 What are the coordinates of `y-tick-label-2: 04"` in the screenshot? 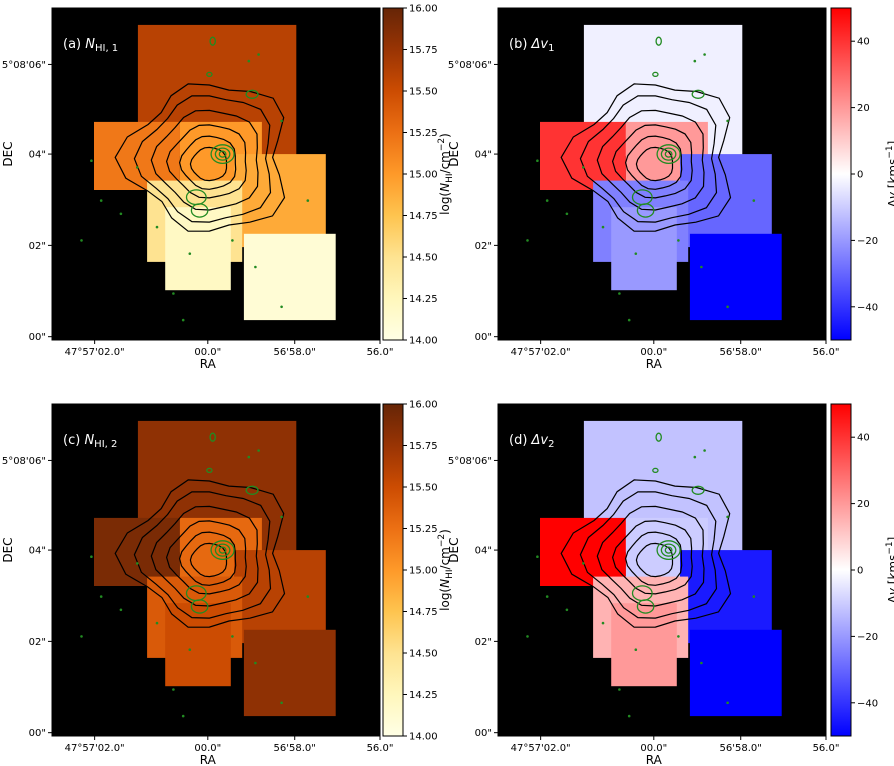 It's located at (483, 551).